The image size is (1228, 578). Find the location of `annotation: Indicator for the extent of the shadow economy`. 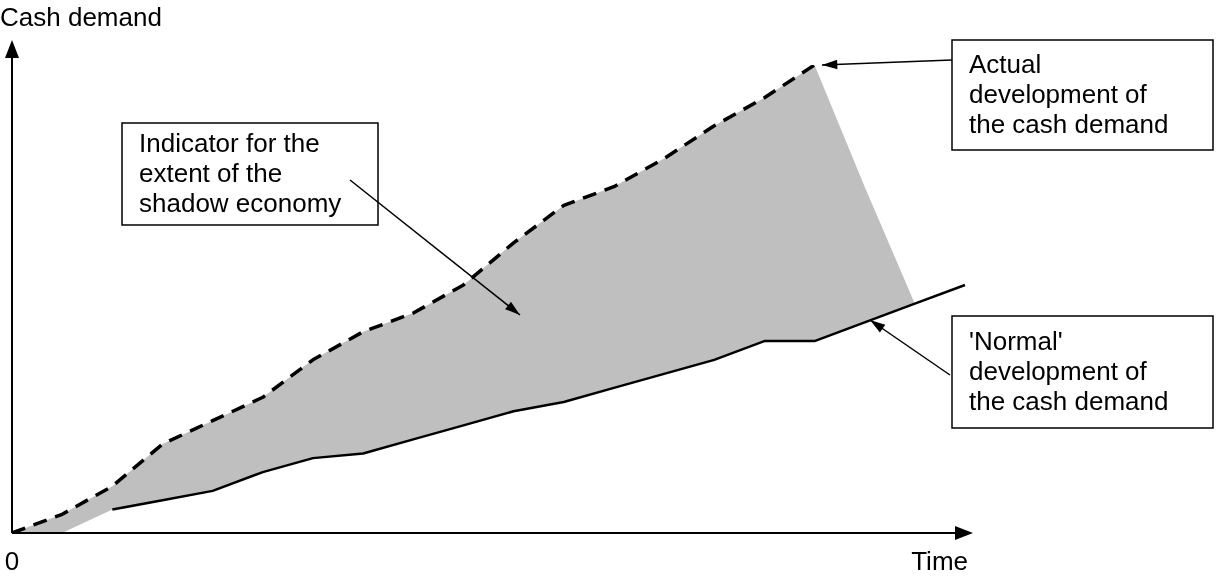

annotation: Indicator for the extent of the shadow economy is located at coordinates (240, 173).